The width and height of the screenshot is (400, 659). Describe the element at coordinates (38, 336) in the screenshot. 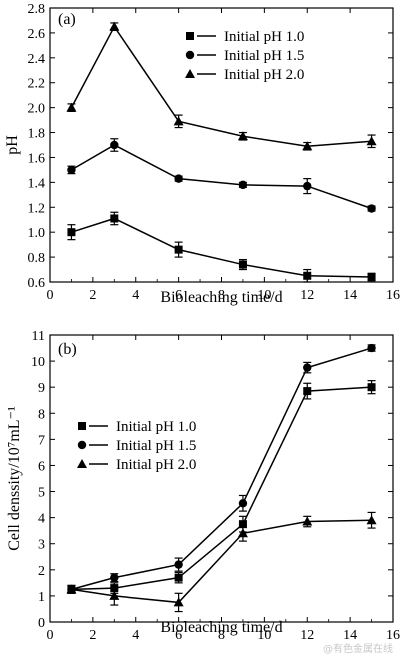

I see `y-tick-label: 11` at that location.